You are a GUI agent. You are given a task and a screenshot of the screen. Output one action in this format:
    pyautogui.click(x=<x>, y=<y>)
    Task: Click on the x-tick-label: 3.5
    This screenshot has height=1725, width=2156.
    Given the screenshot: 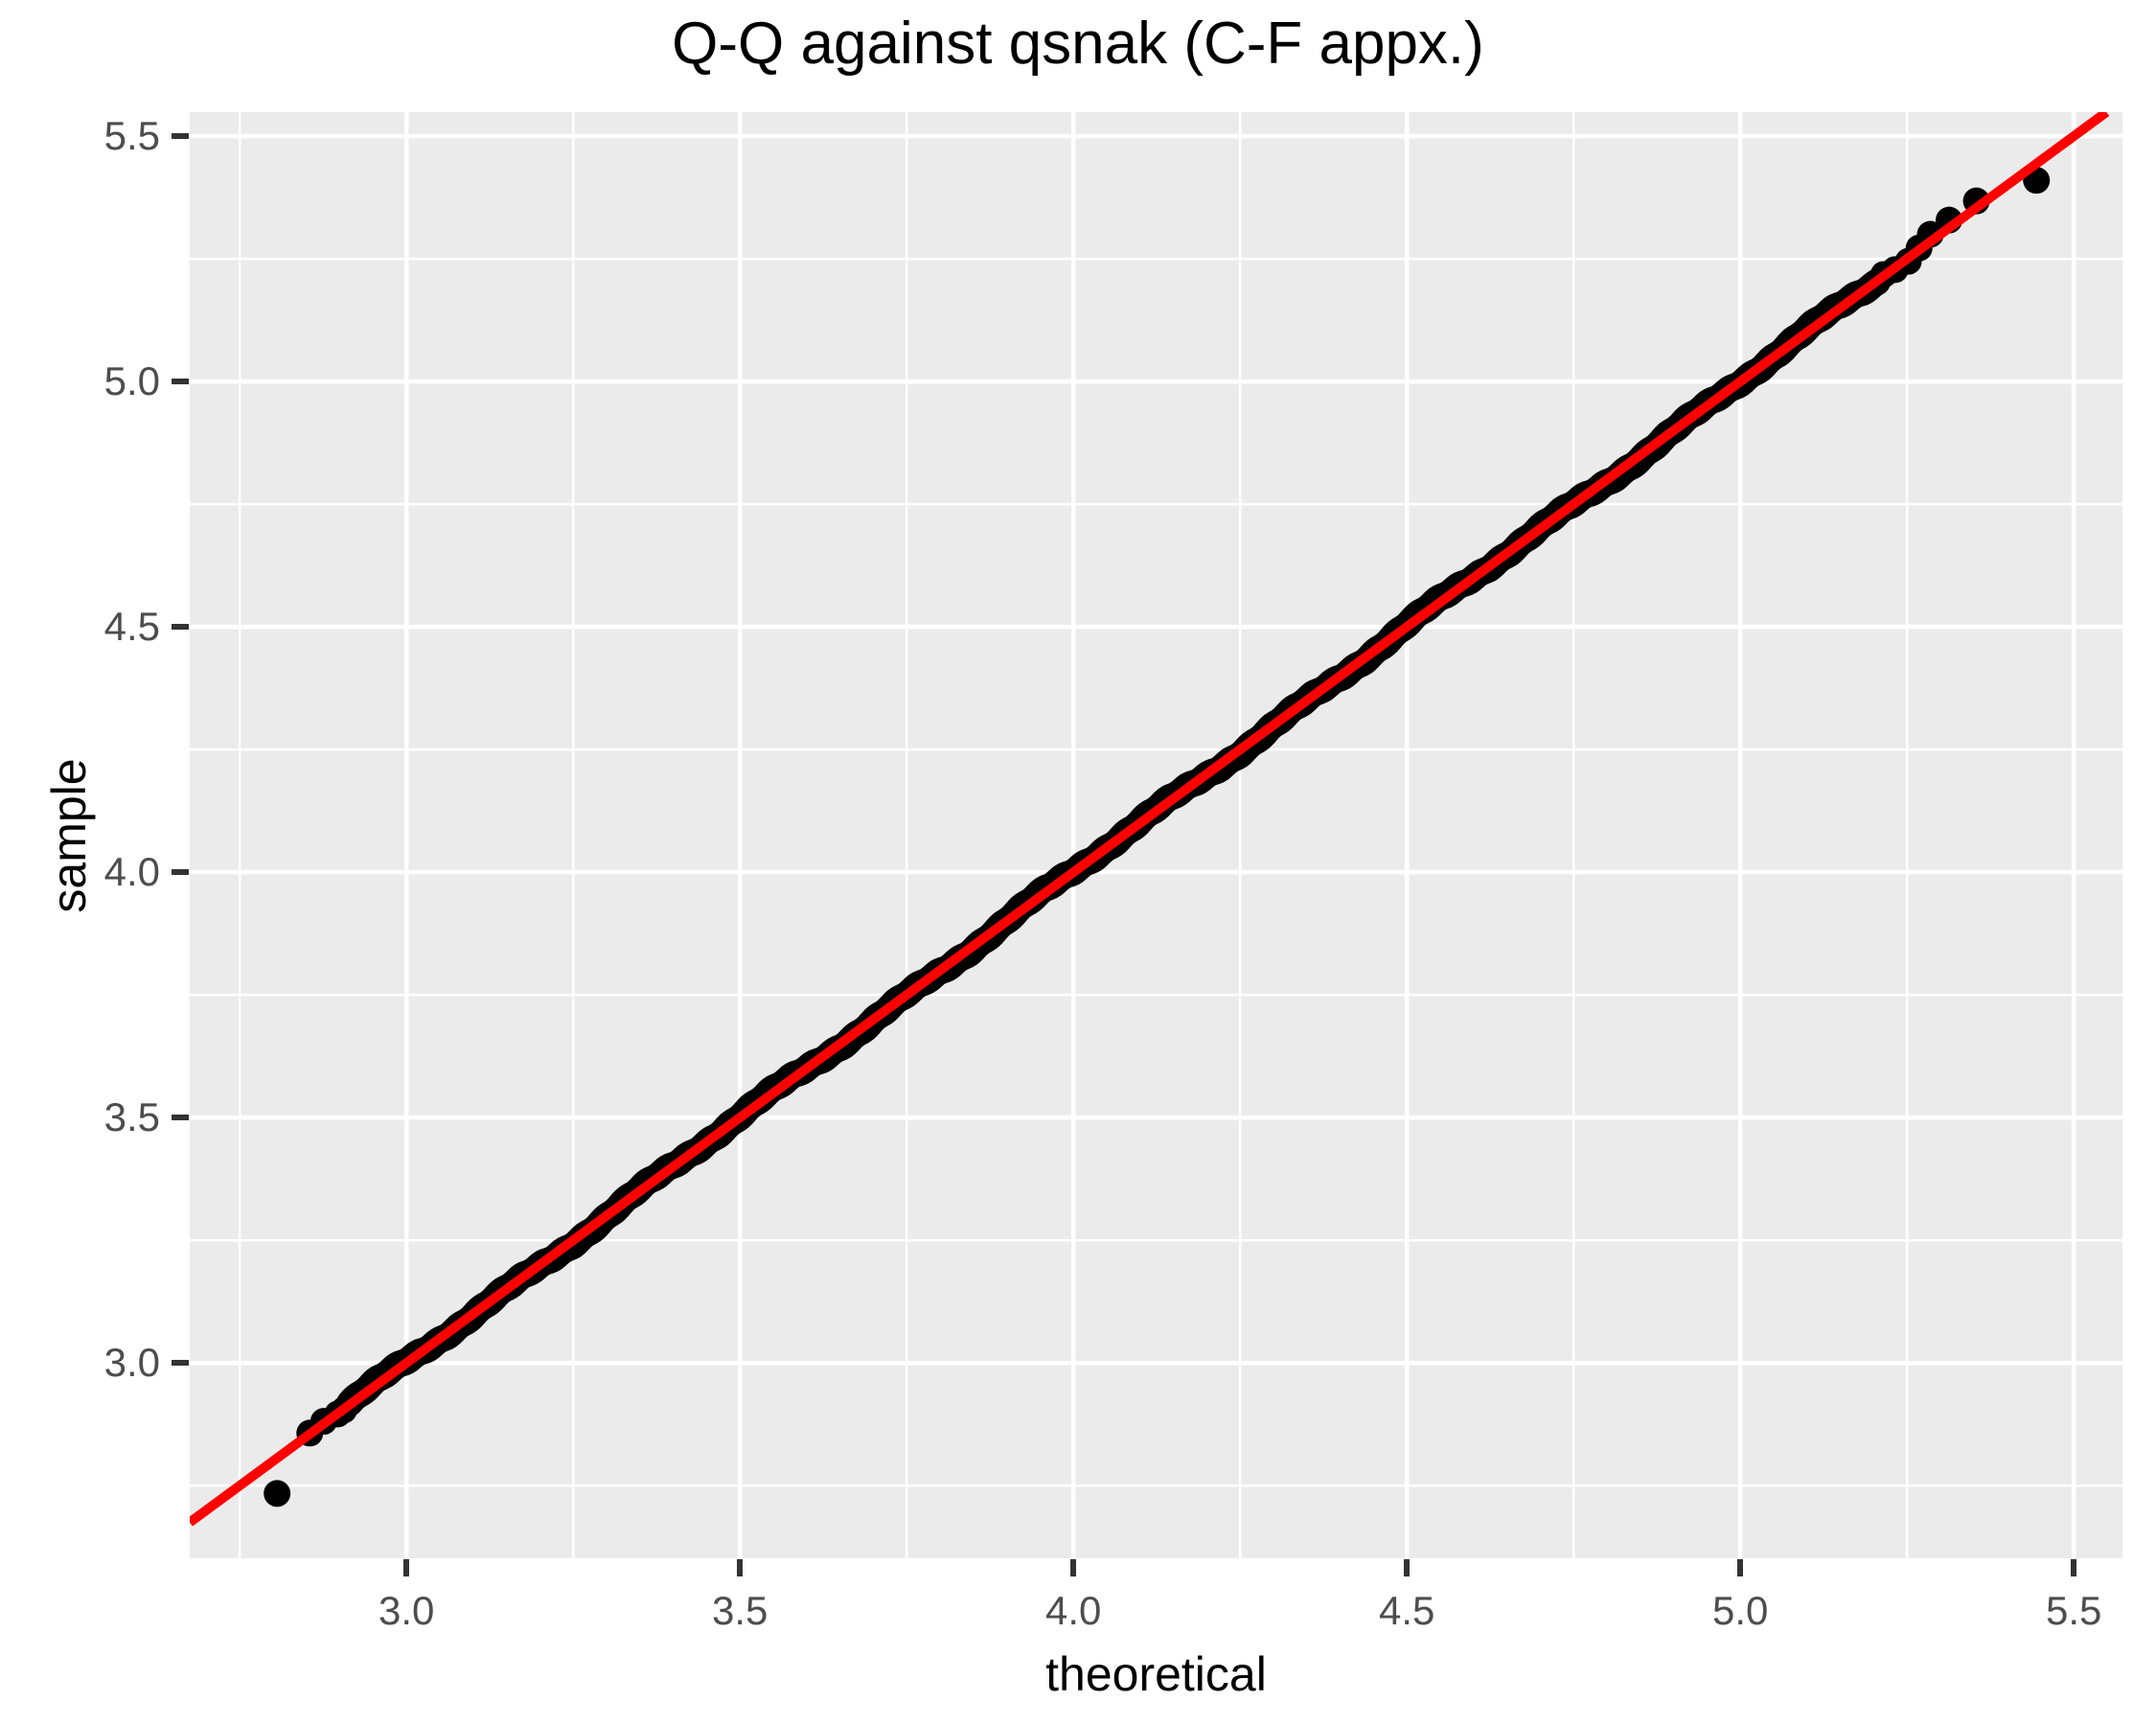 What is the action you would take?
    pyautogui.click(x=739, y=1610)
    